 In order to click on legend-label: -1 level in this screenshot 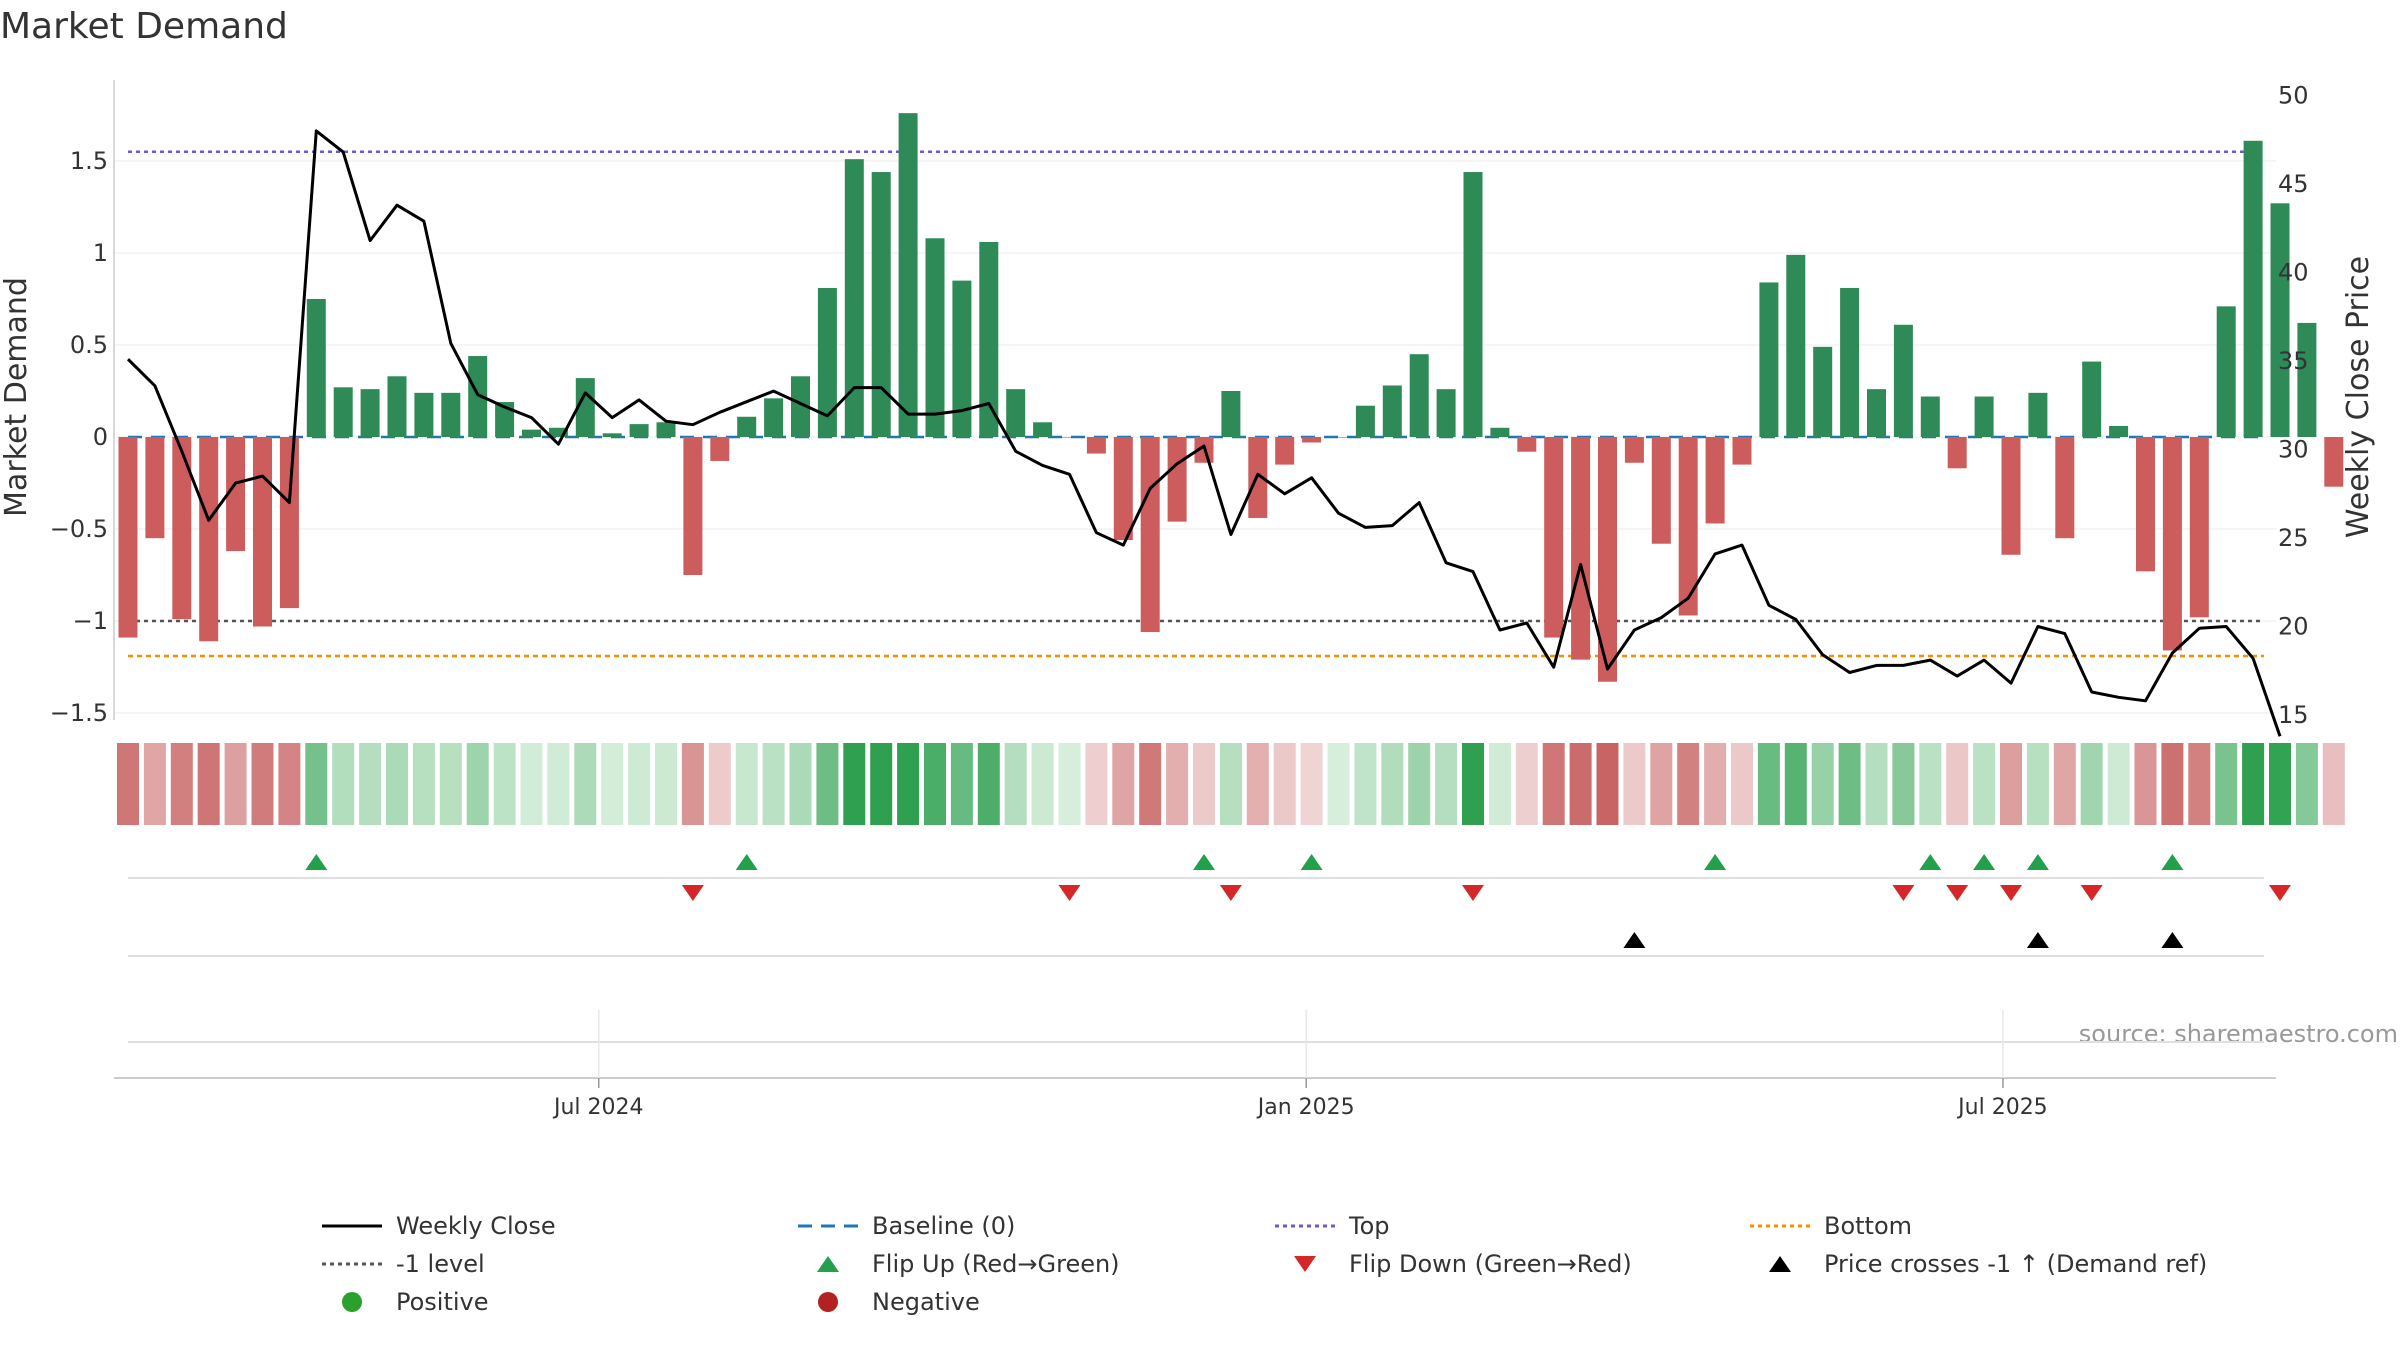, I will do `click(440, 1264)`.